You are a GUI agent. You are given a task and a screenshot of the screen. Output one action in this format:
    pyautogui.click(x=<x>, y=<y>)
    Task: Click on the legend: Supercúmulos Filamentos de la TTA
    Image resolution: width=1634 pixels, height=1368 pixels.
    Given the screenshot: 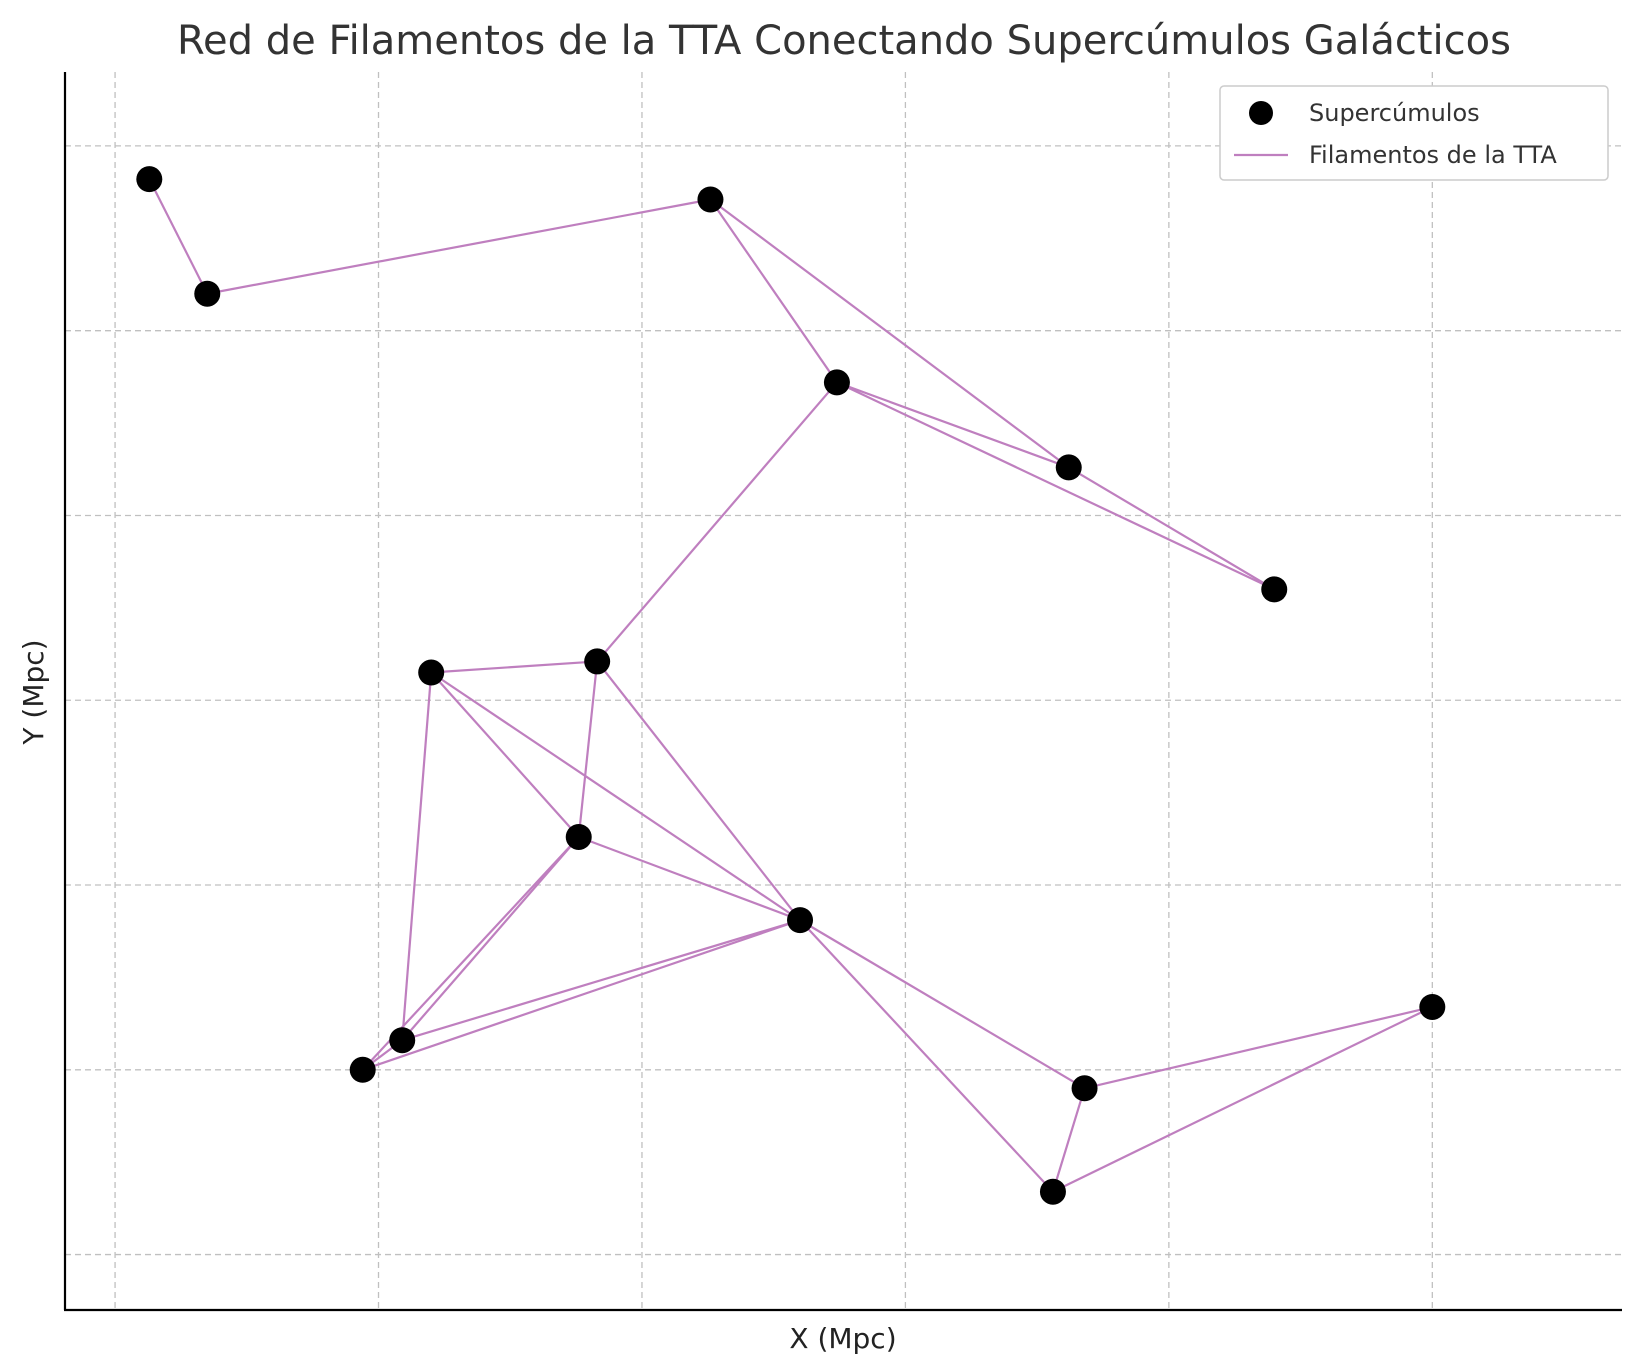 What is the action you would take?
    pyautogui.click(x=1414, y=133)
    